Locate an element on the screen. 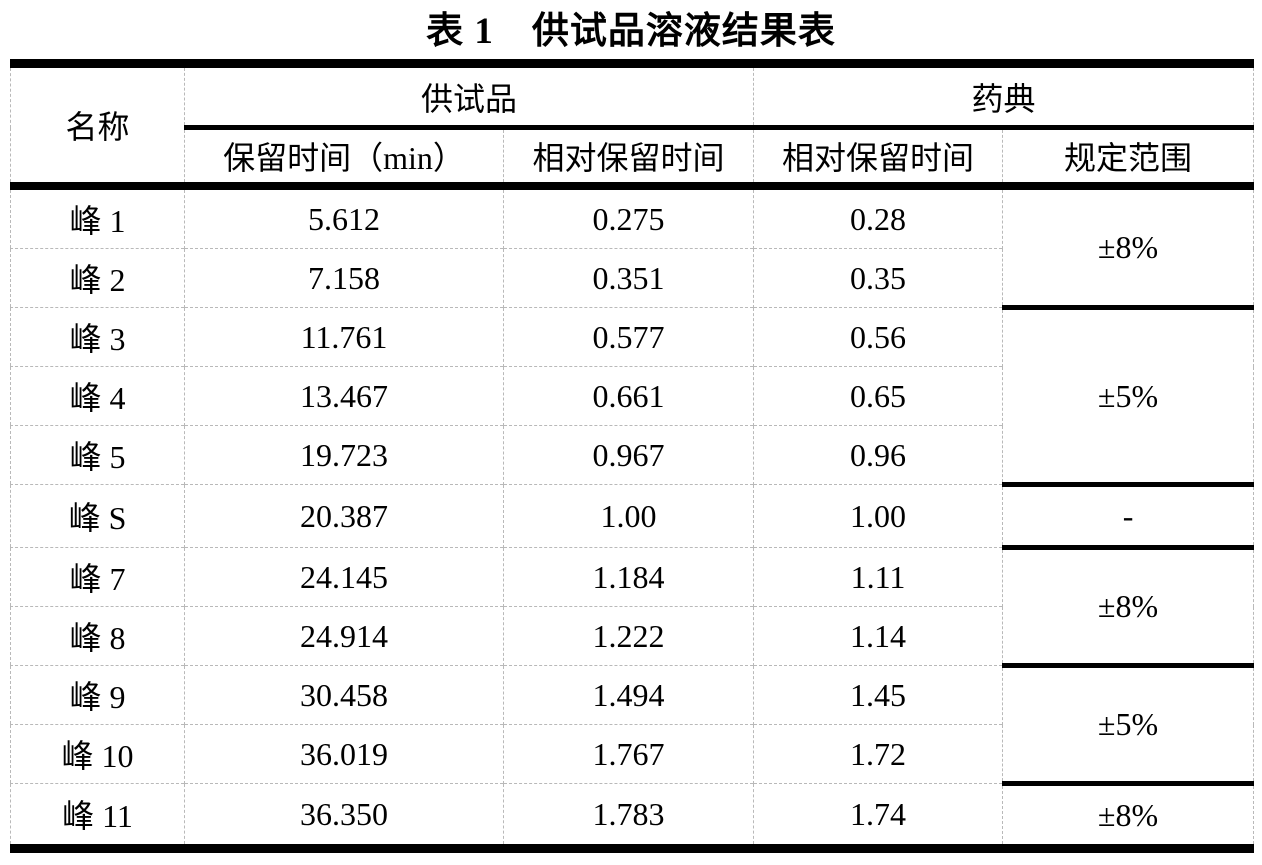 This screenshot has width=1262, height=865. header-relative-rt-sample: 相对保留时间 is located at coordinates (629, 158).